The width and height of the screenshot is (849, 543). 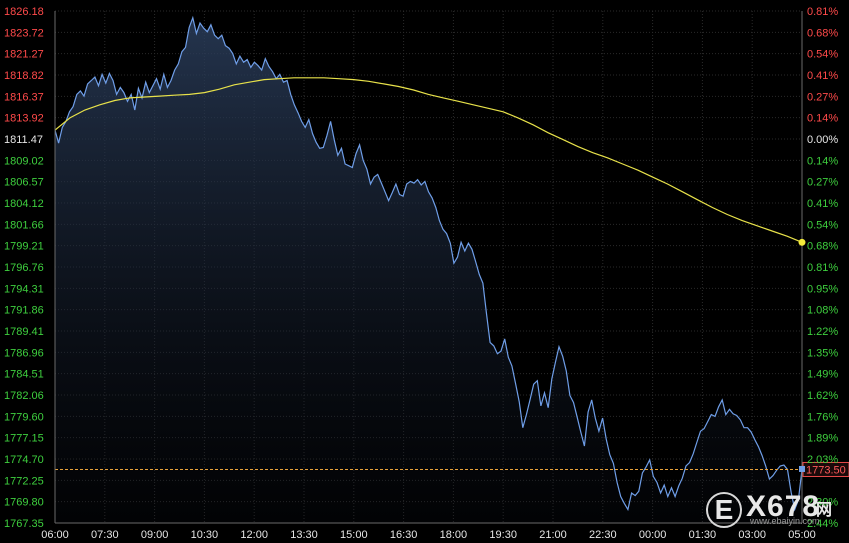 I want to click on x-tick: 22:30, so click(x=603, y=535).